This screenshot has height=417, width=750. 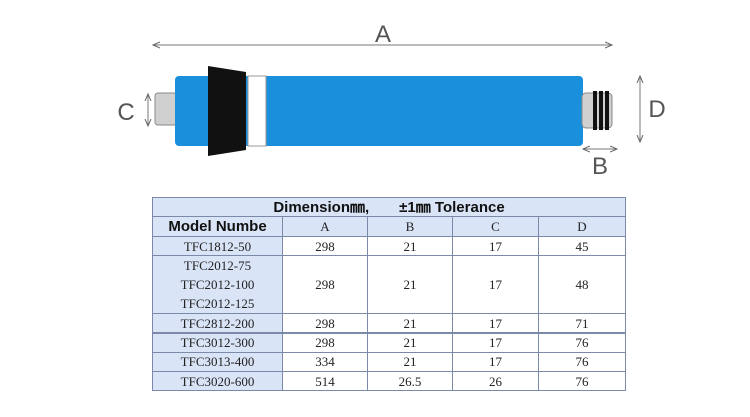 I want to click on header-cell: A, so click(x=325, y=226).